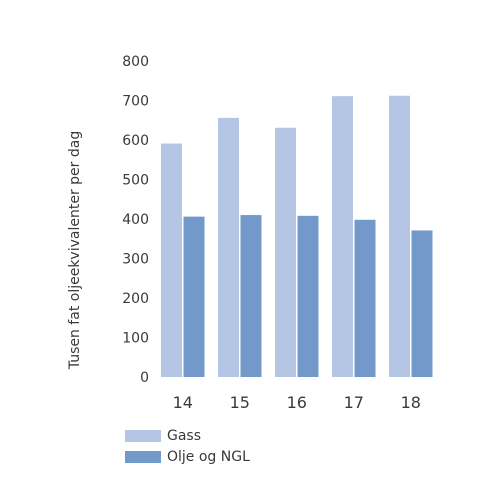 The image size is (500, 500). I want to click on legend-label-olje-og-ngl: Olje og NGL, so click(208, 457).